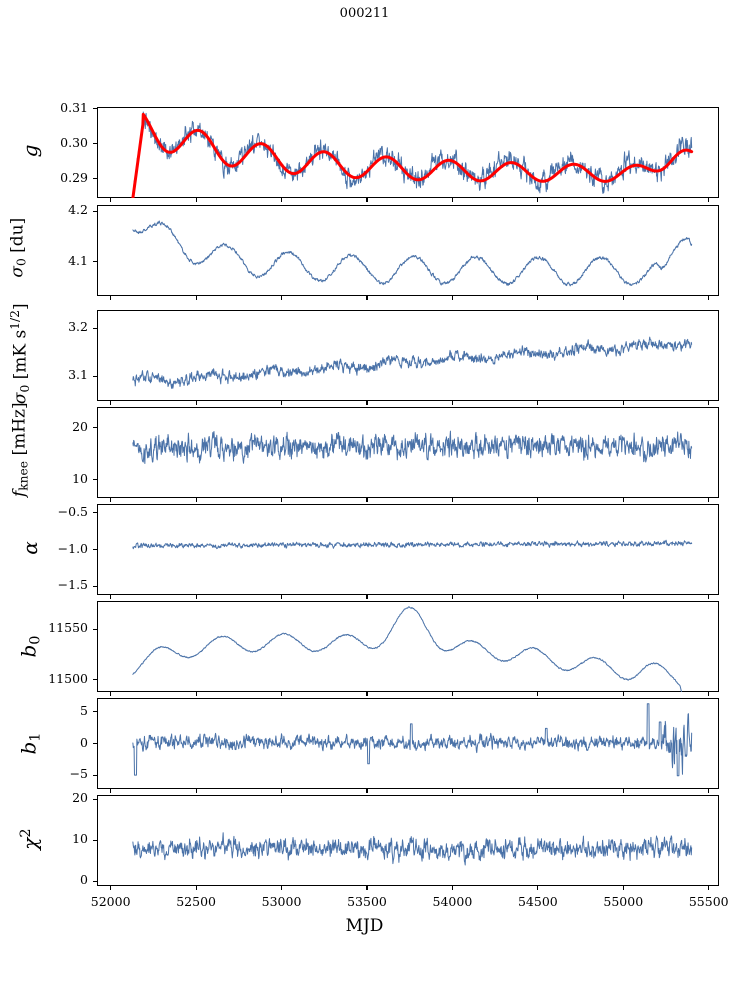 This screenshot has height=989, width=729. I want to click on x-tick-label-4: 54000, so click(452, 901).